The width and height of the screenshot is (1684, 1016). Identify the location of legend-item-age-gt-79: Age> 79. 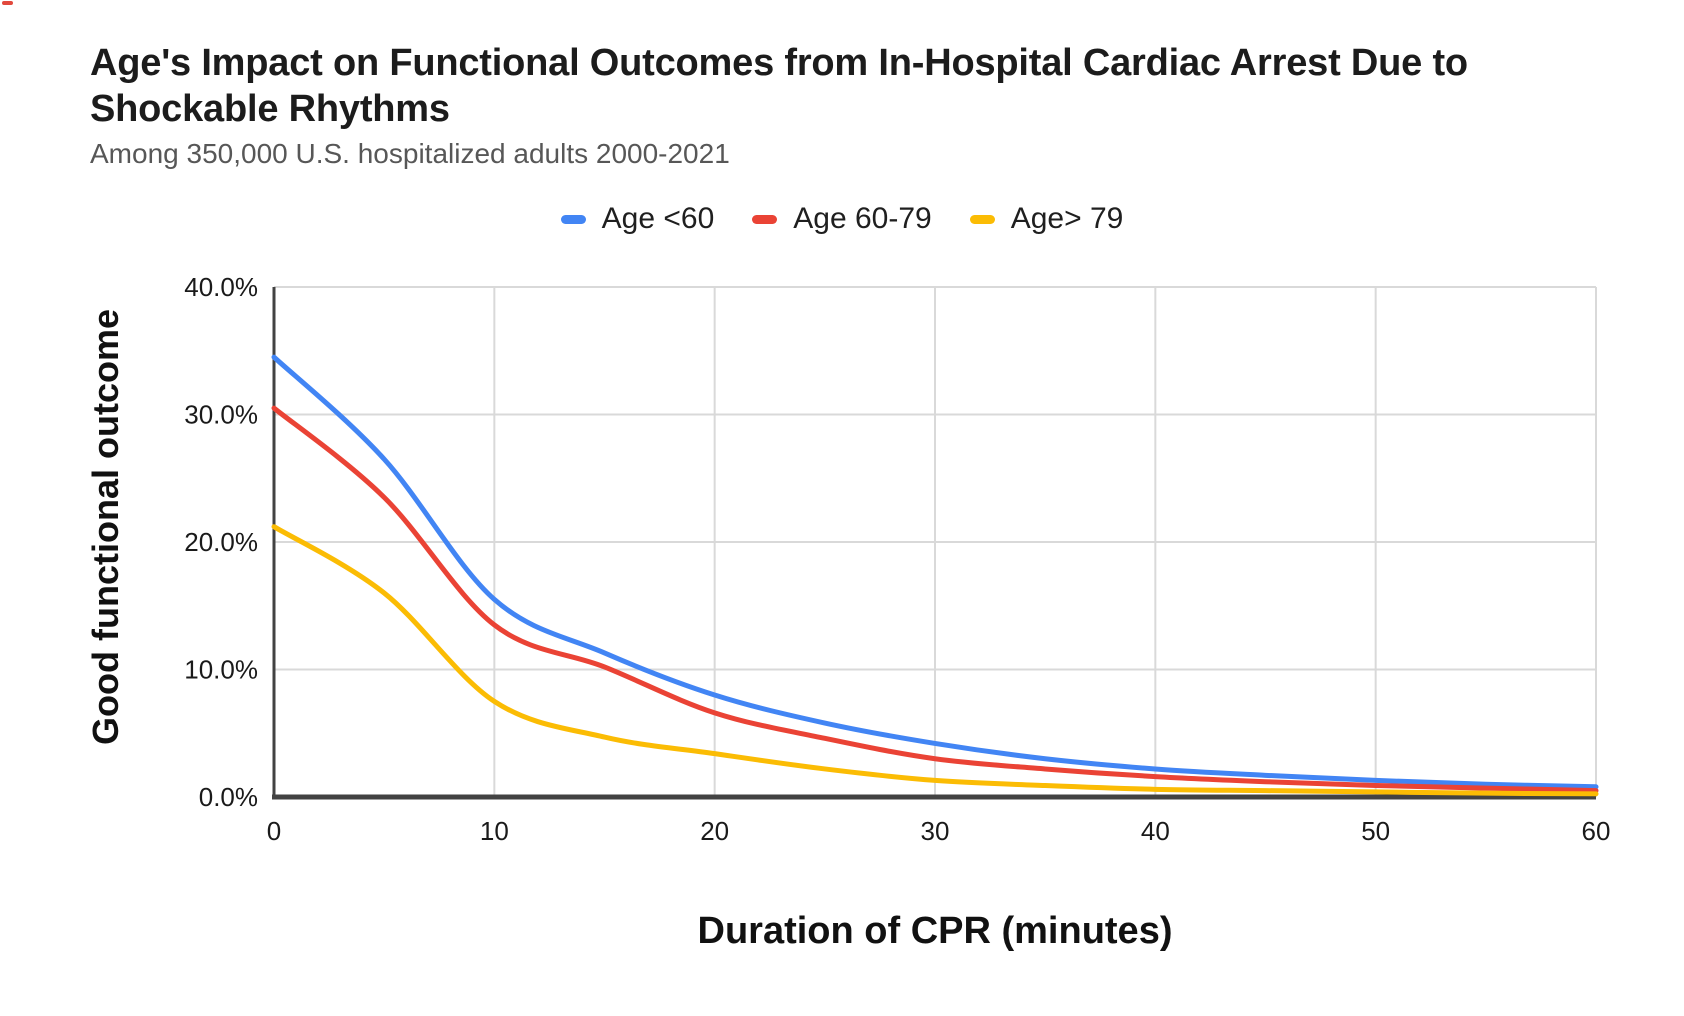
(1046, 219).